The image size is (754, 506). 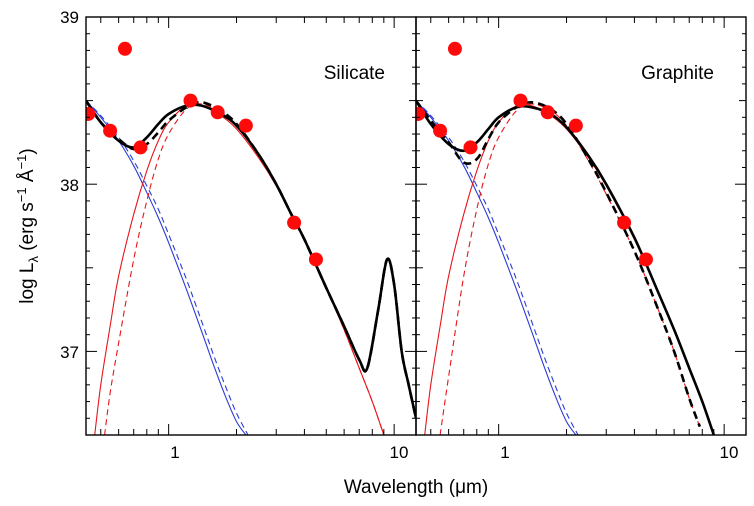 I want to click on silicate-stellar-component-solid-line, so click(x=166, y=267).